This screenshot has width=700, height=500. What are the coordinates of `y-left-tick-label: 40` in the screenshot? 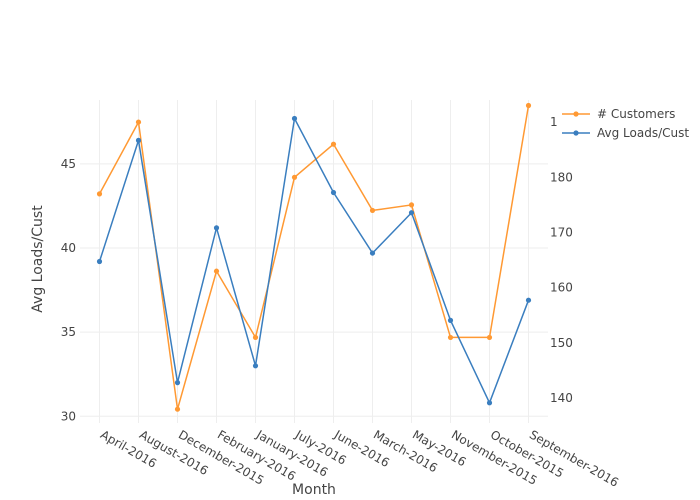 It's located at (68, 248).